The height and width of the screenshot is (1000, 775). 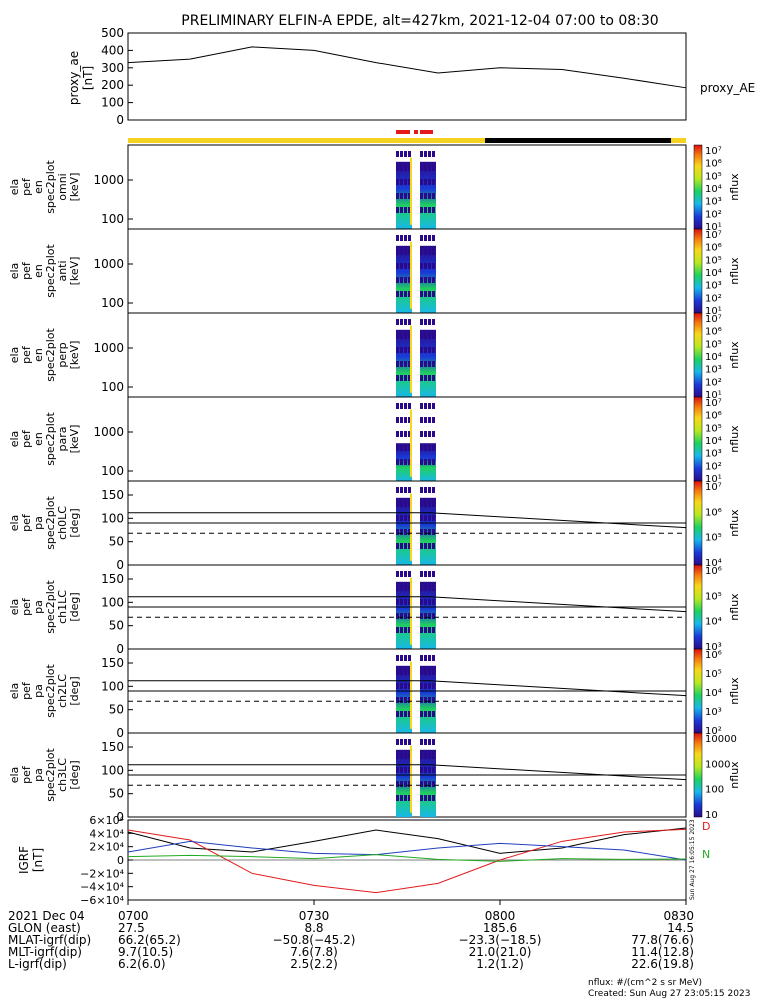 What do you see at coordinates (558, 520) in the screenshot?
I see `loss-cone-line` at bounding box center [558, 520].